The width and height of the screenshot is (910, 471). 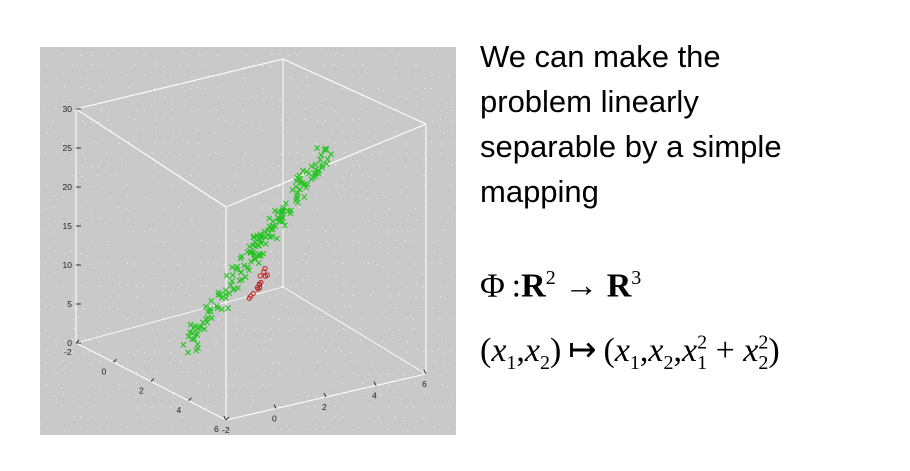 I want to click on y-tick-label: 4, so click(x=374, y=396).